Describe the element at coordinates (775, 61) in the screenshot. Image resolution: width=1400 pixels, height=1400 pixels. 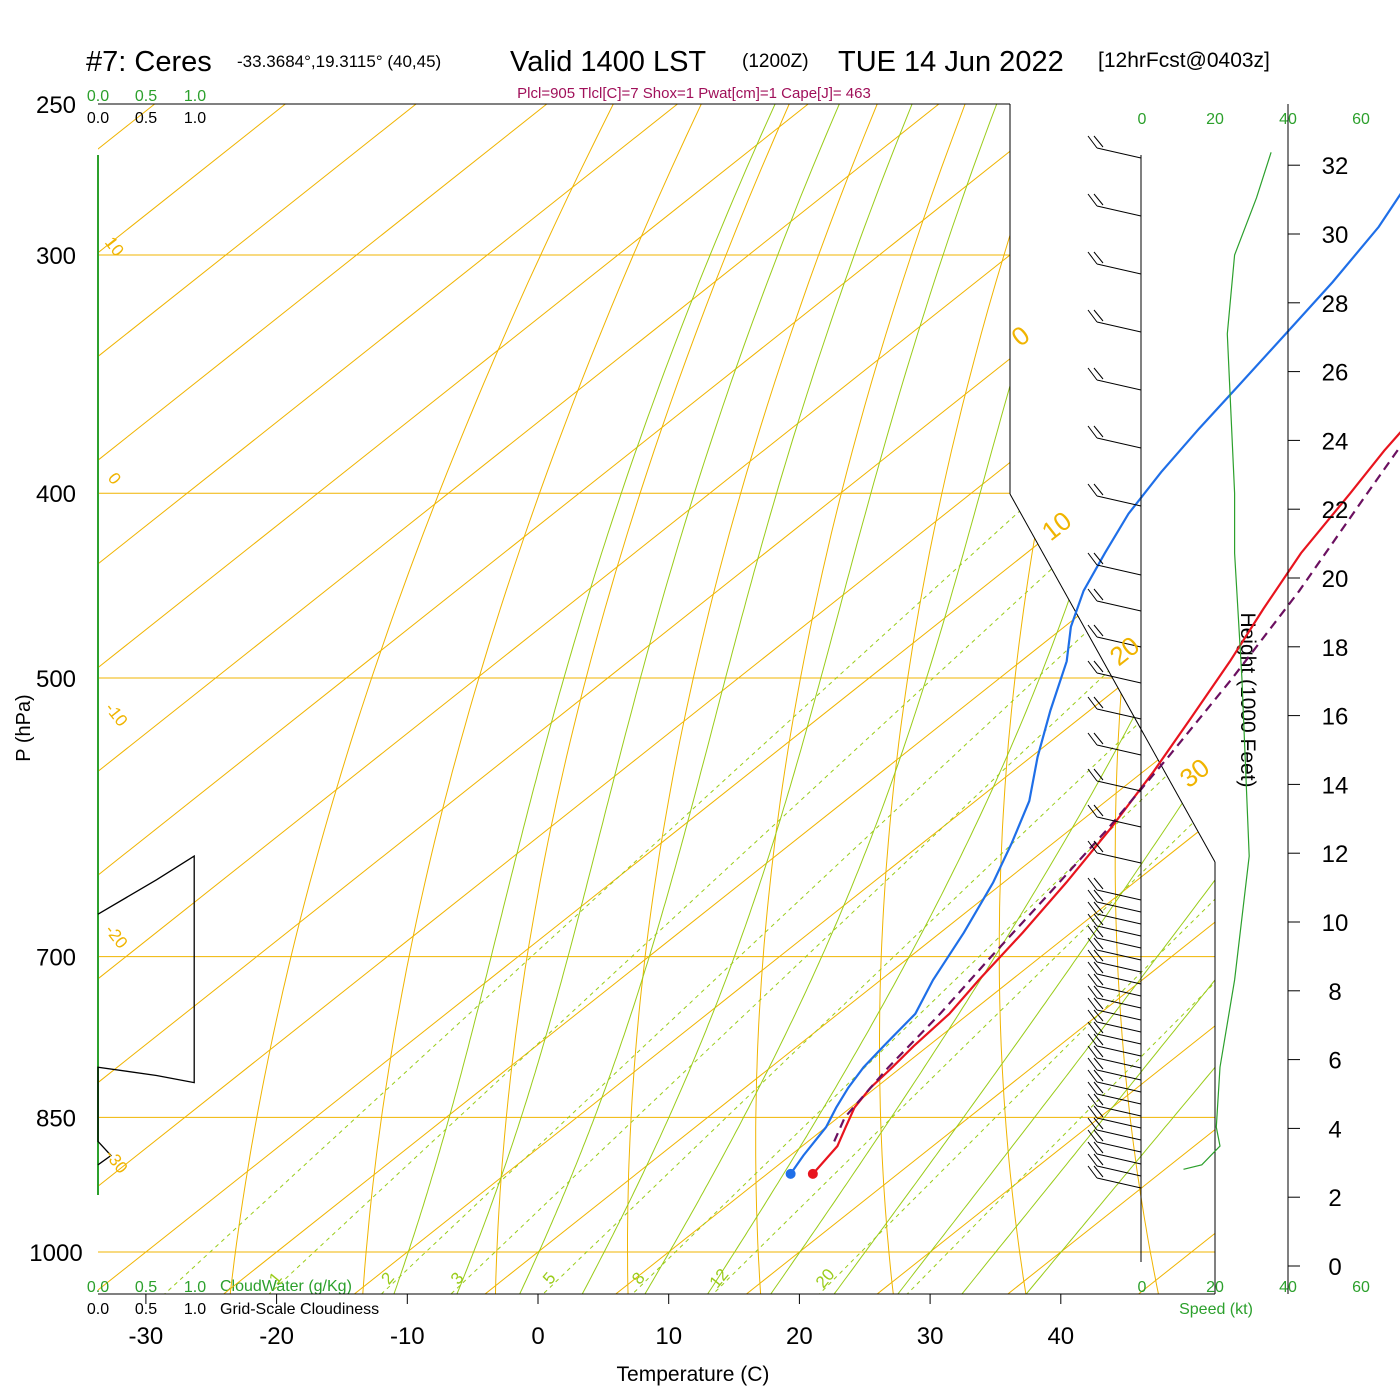
I see `zulu-time: (1200Z)` at that location.